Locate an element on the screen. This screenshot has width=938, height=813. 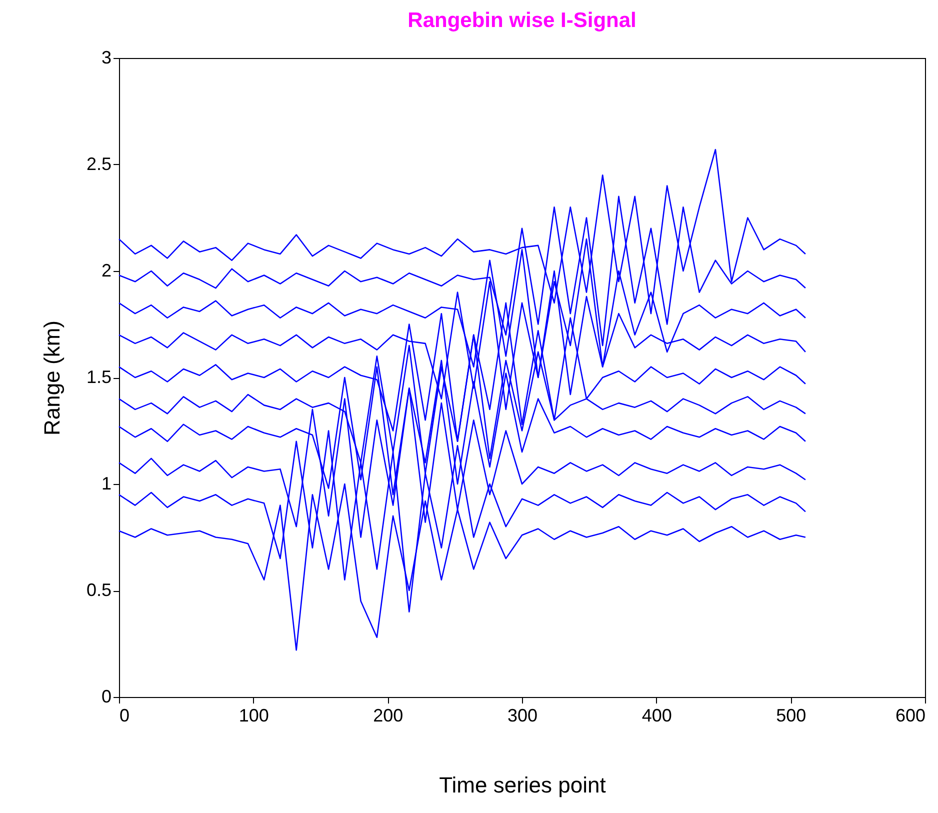
x-tick-label: 0 is located at coordinates (125, 716).